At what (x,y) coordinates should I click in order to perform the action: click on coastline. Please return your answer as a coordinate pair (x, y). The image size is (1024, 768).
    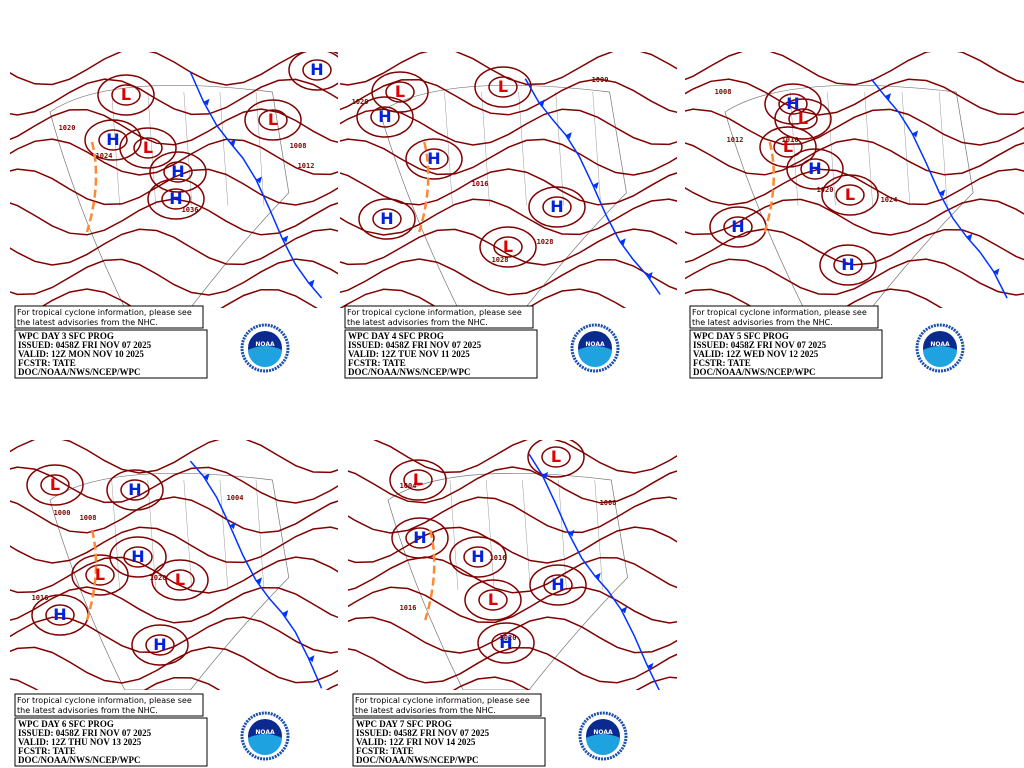
    Looking at the image, I should click on (503, 196).